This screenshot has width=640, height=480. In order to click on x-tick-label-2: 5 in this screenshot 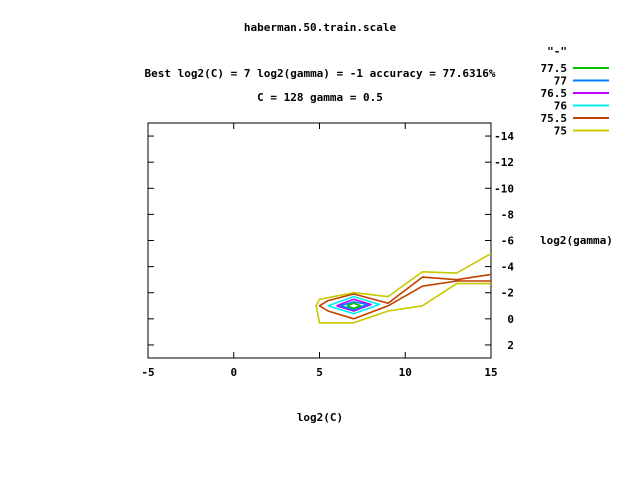, I will do `click(319, 372)`.